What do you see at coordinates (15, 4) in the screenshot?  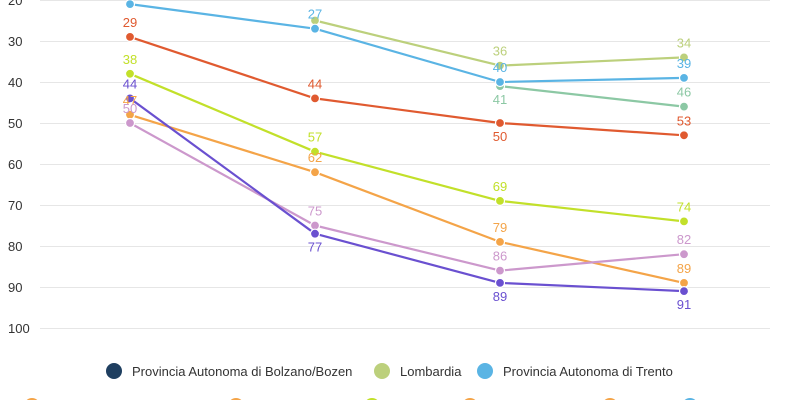 I see `y-tick-label: 20` at bounding box center [15, 4].